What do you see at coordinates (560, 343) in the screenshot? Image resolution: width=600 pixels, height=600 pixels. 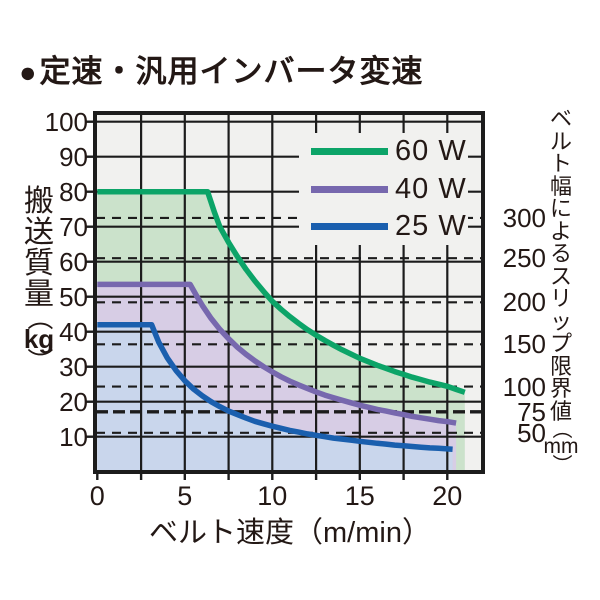 I see `axis-title-char: プ` at bounding box center [560, 343].